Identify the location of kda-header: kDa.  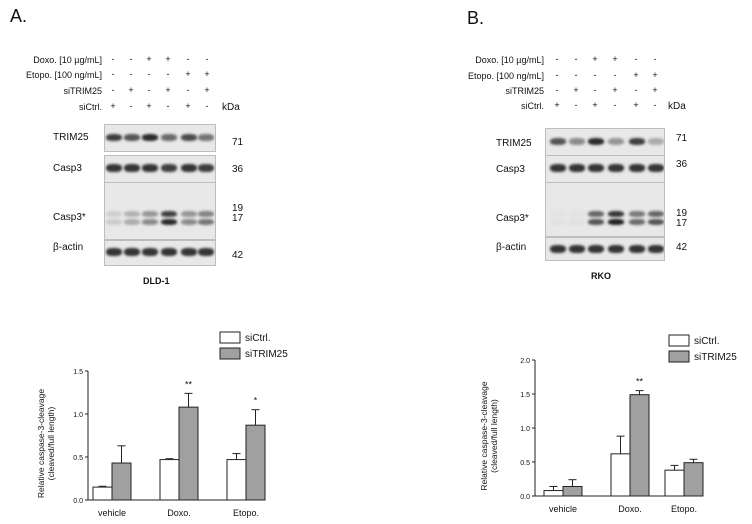
(677, 106).